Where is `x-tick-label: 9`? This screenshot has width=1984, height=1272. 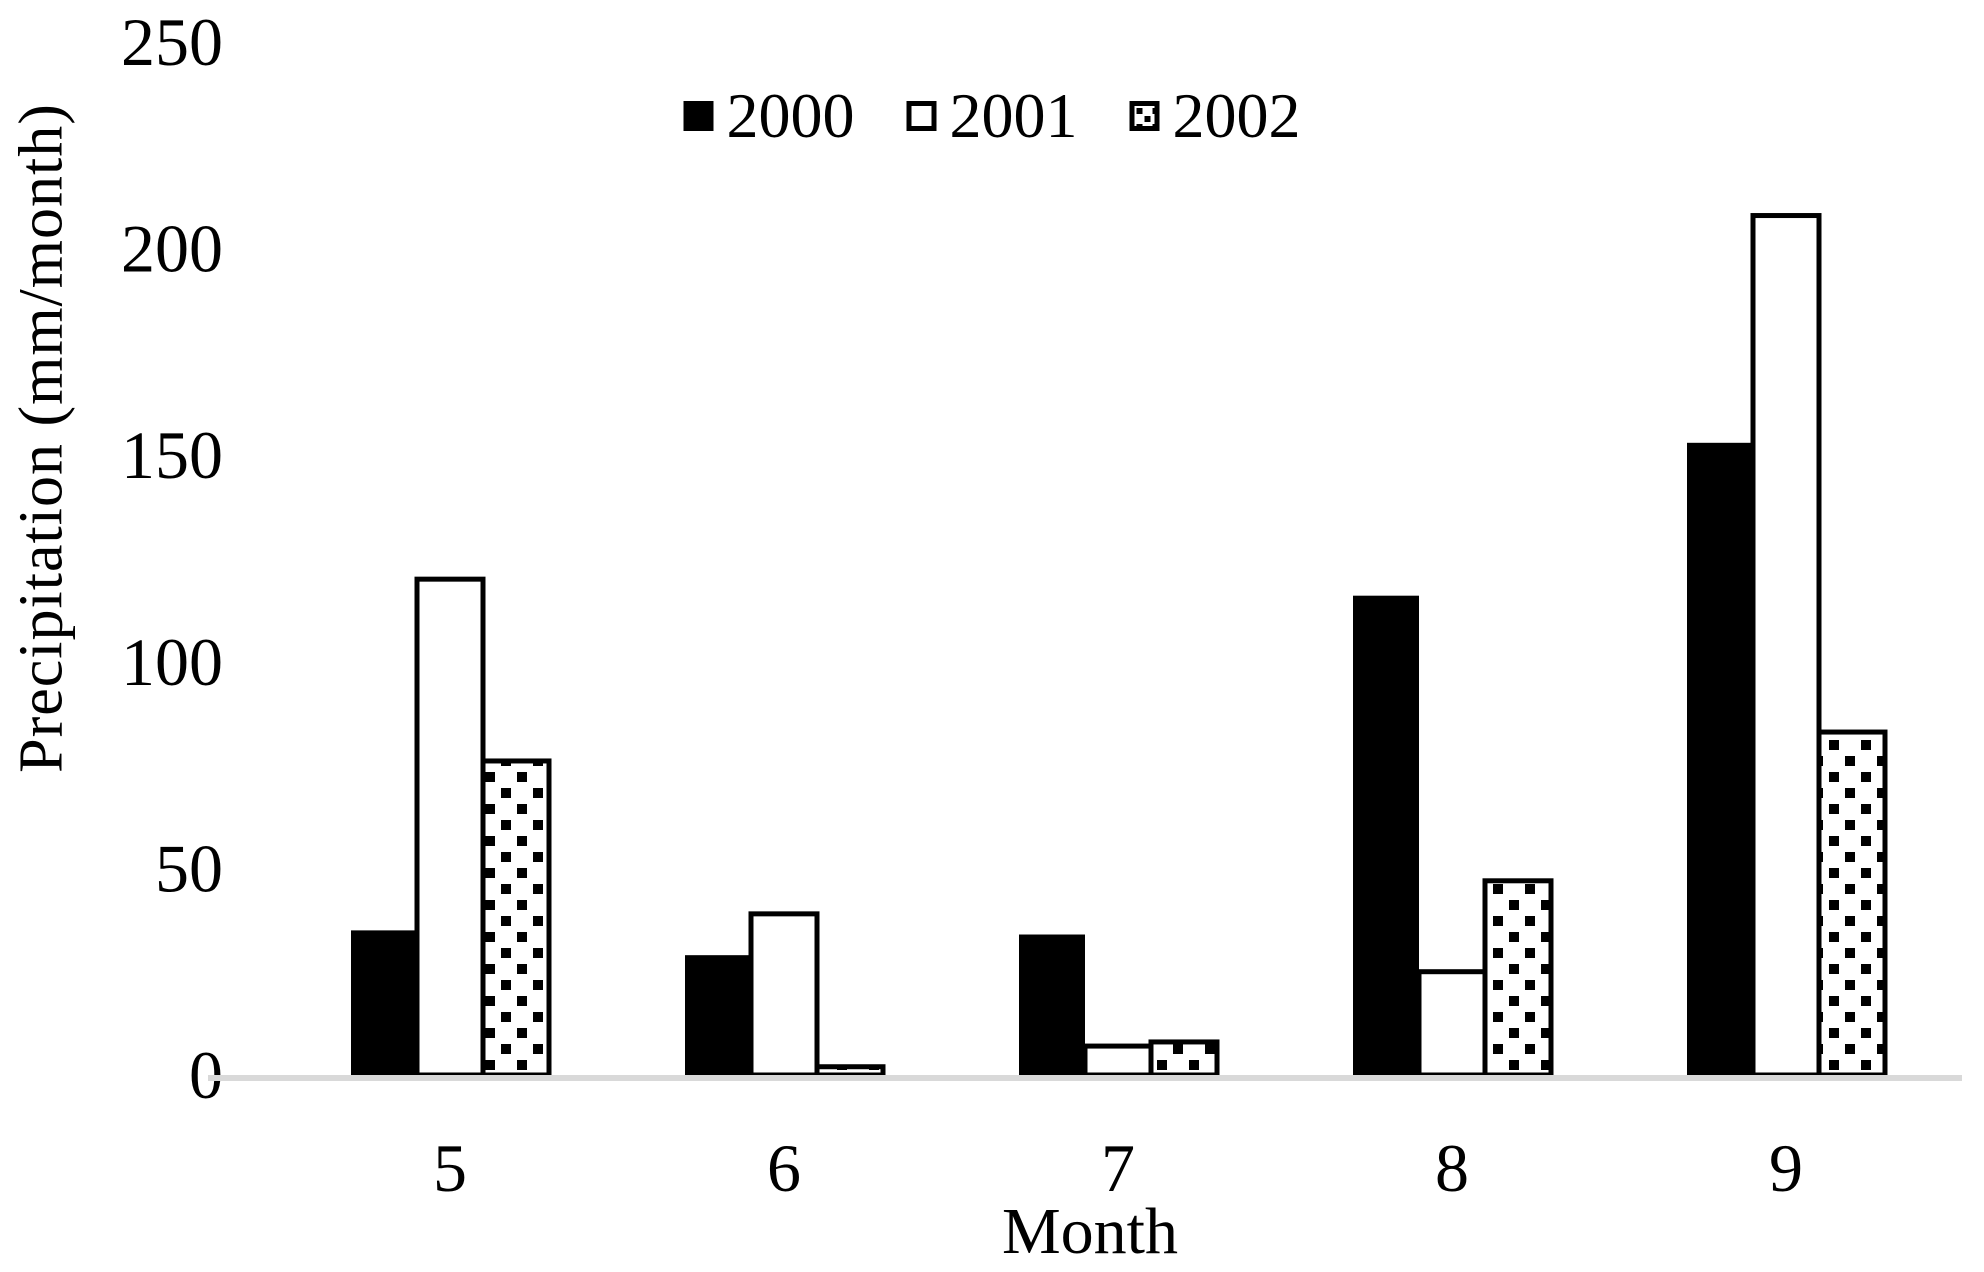
x-tick-label: 9 is located at coordinates (1786, 1168).